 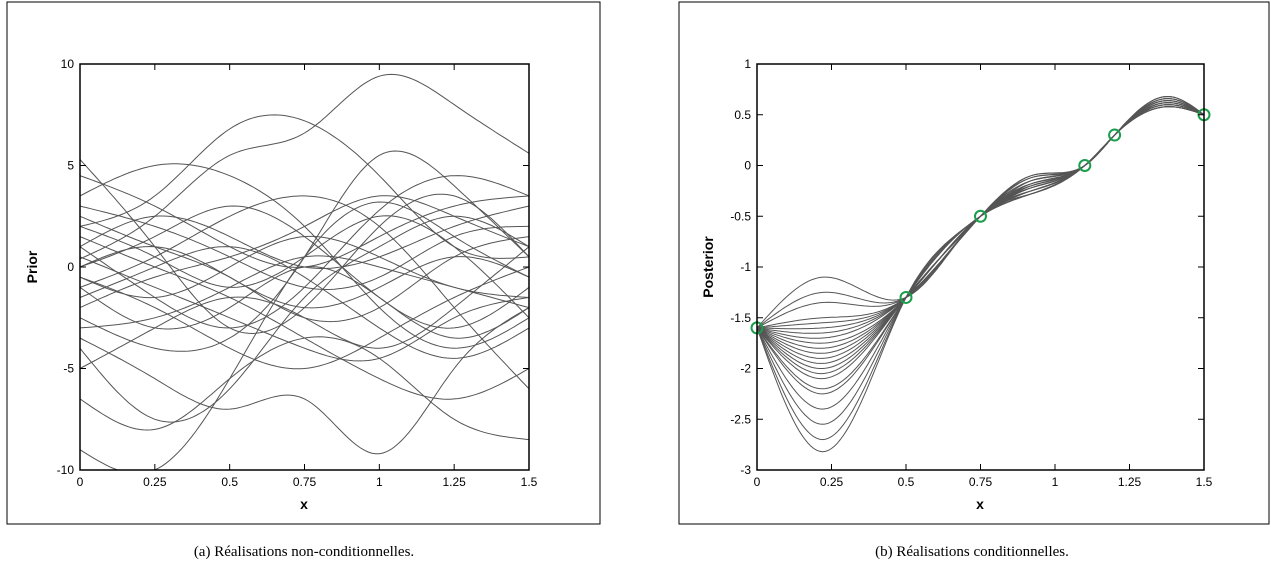 I want to click on panel-b-observations, so click(x=980, y=221).